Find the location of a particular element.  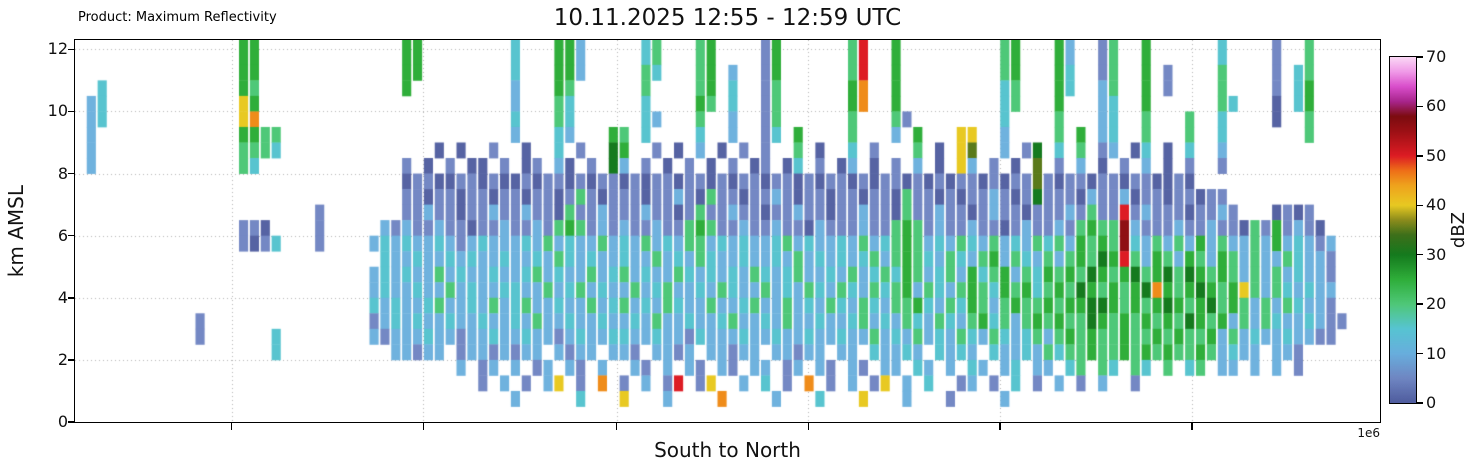

colorbar is located at coordinates (1403, 230).